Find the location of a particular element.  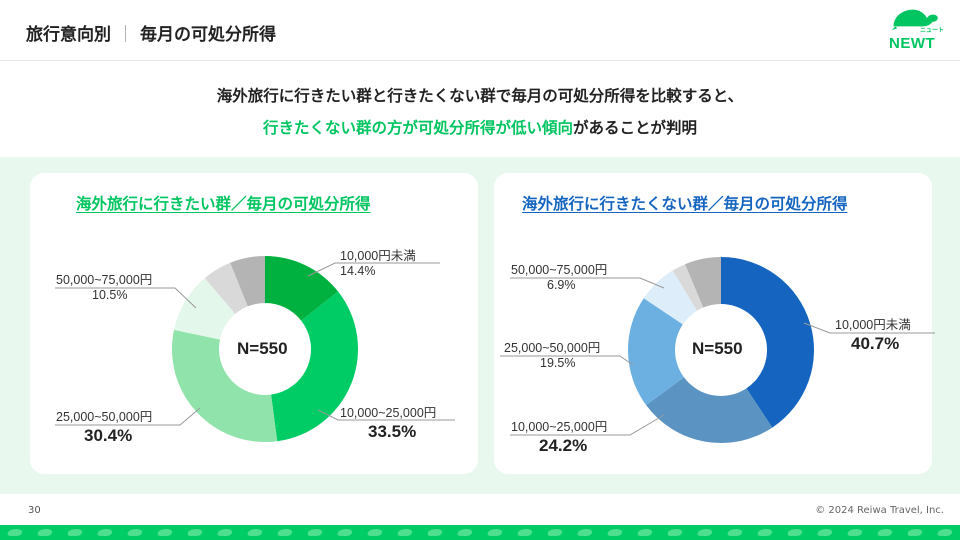

logo-kana: ニュート is located at coordinates (932, 30).